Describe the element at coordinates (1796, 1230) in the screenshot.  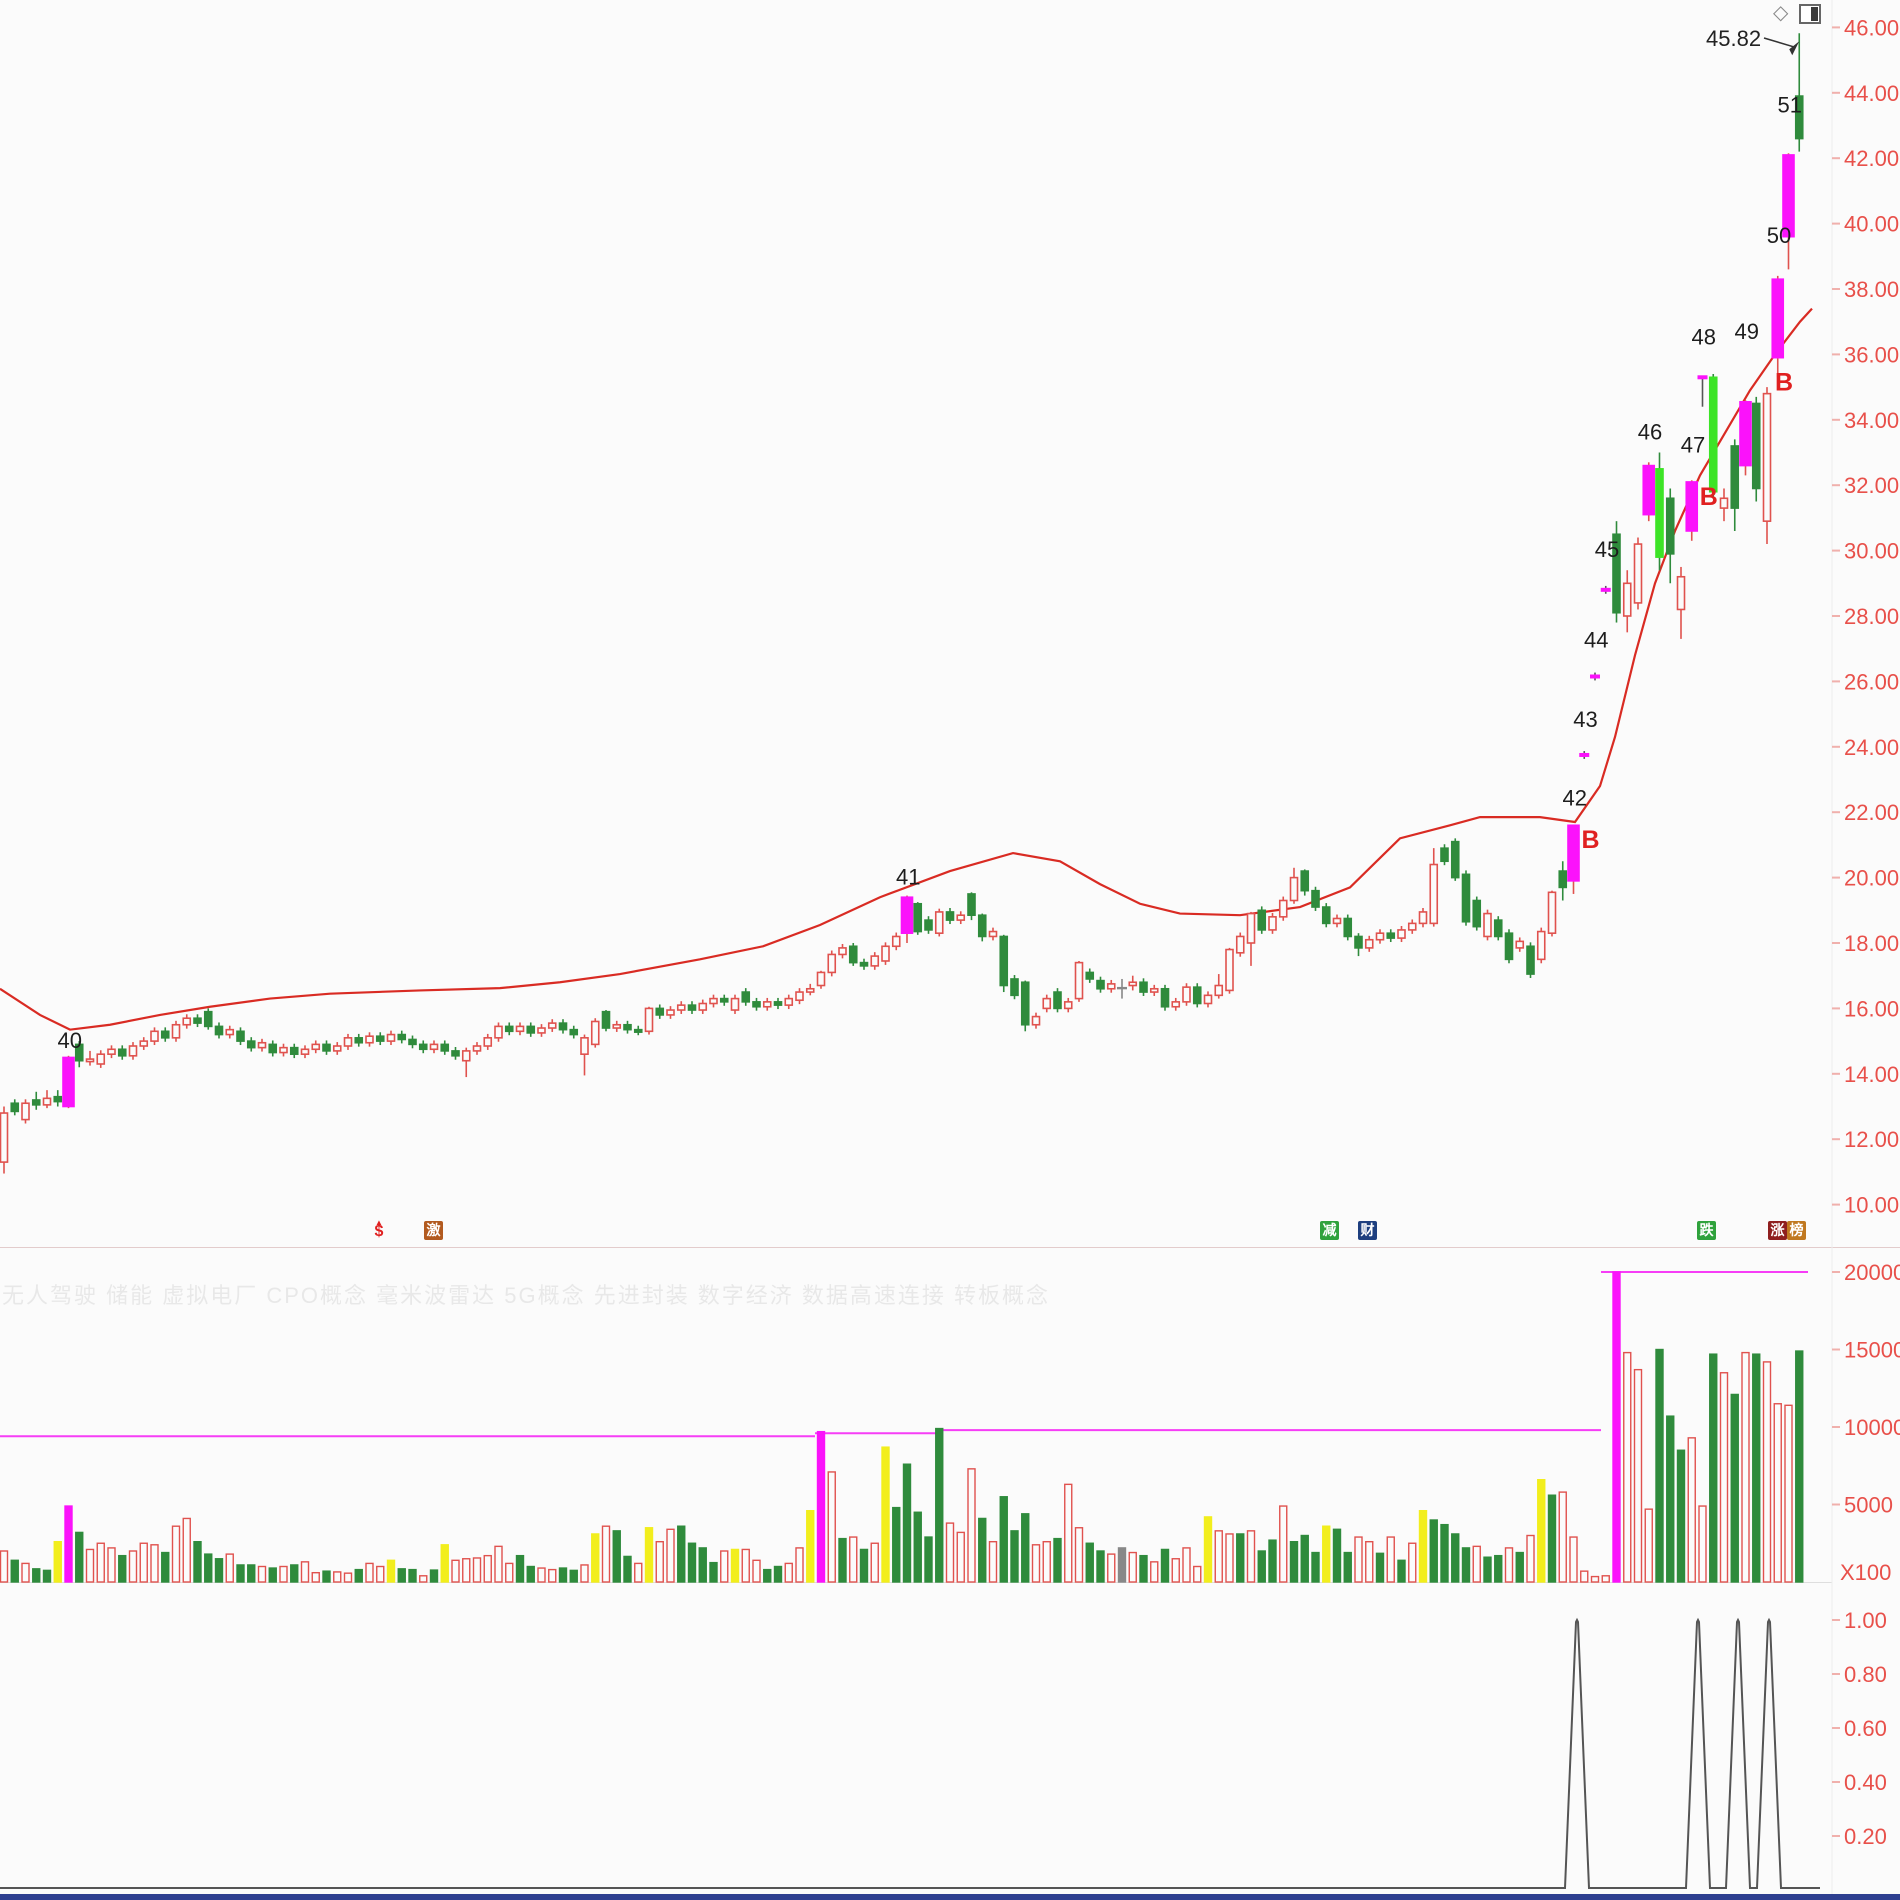
I see `event-badge-bang: 榜` at that location.